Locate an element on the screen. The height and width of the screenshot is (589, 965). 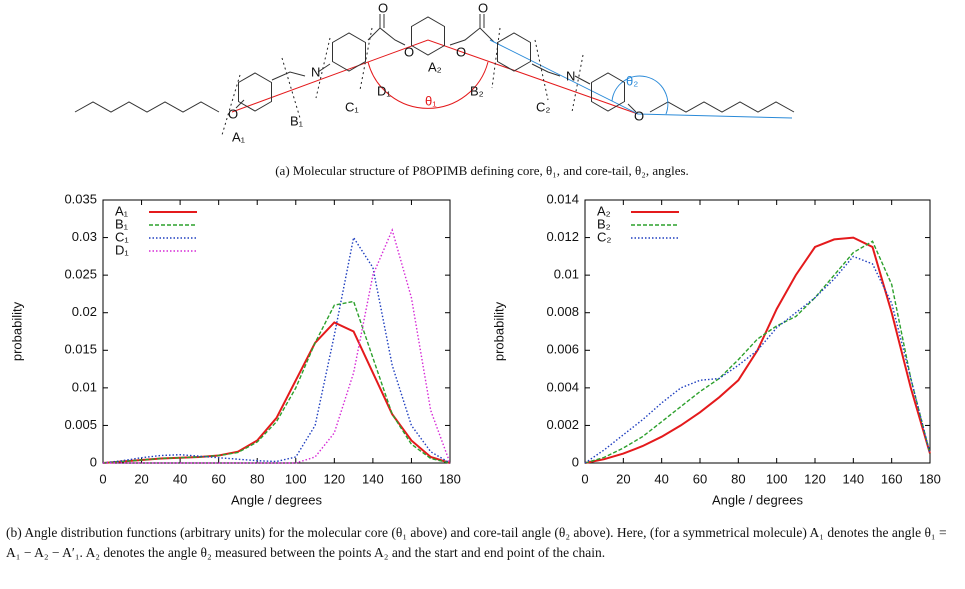
tail-angle-line is located at coordinates (641, 79).